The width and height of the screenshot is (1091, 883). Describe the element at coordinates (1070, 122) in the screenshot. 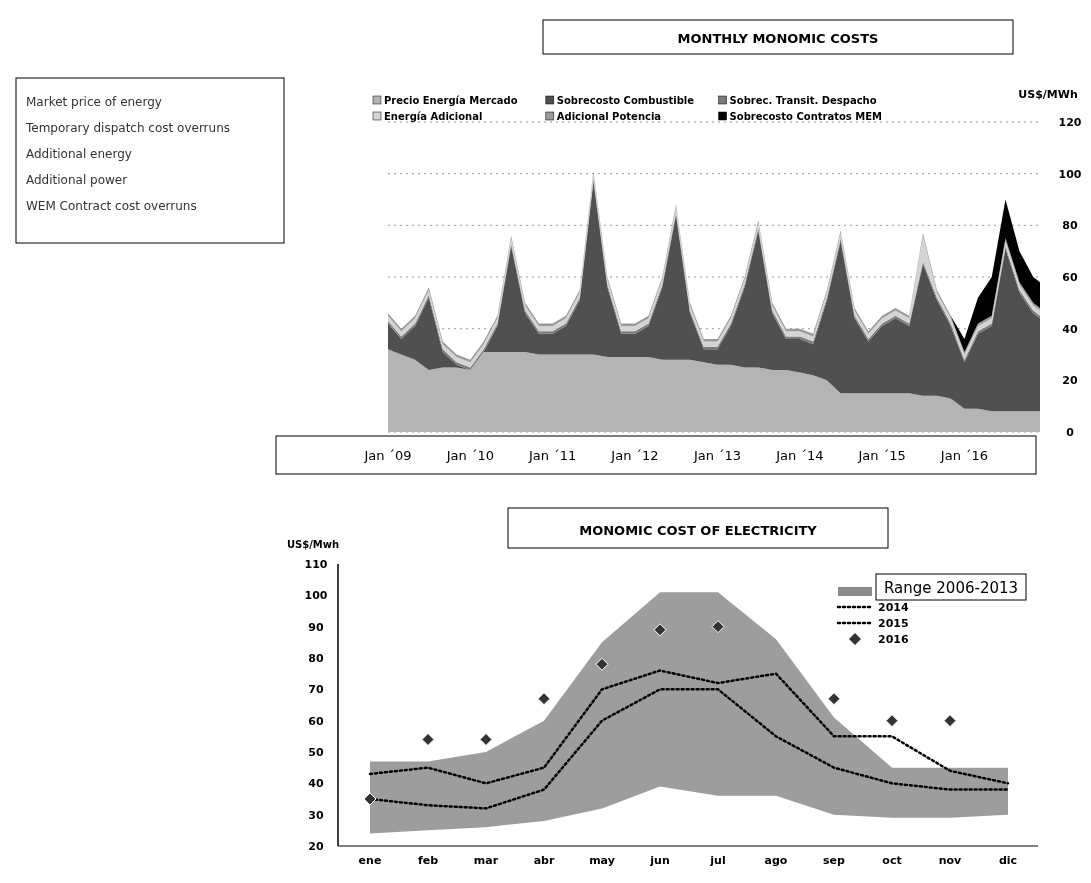

I see `y-tick-label: 120` at that location.